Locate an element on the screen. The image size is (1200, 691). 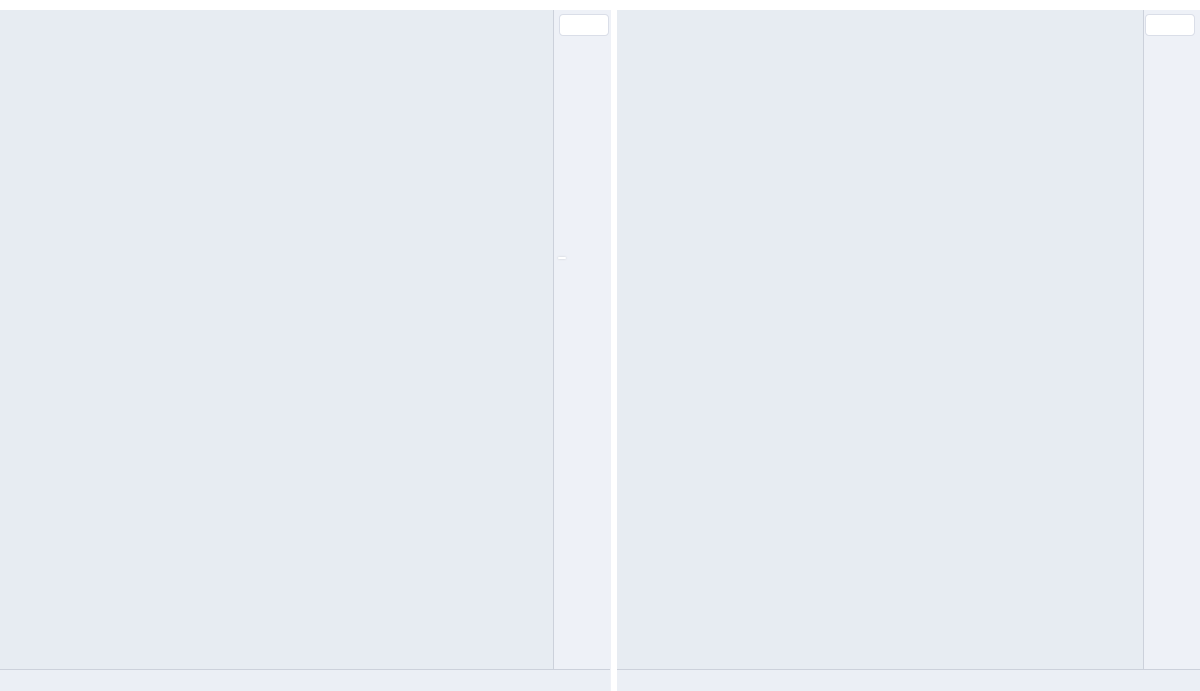
currency-toggle-usd-right is located at coordinates (1170, 25).